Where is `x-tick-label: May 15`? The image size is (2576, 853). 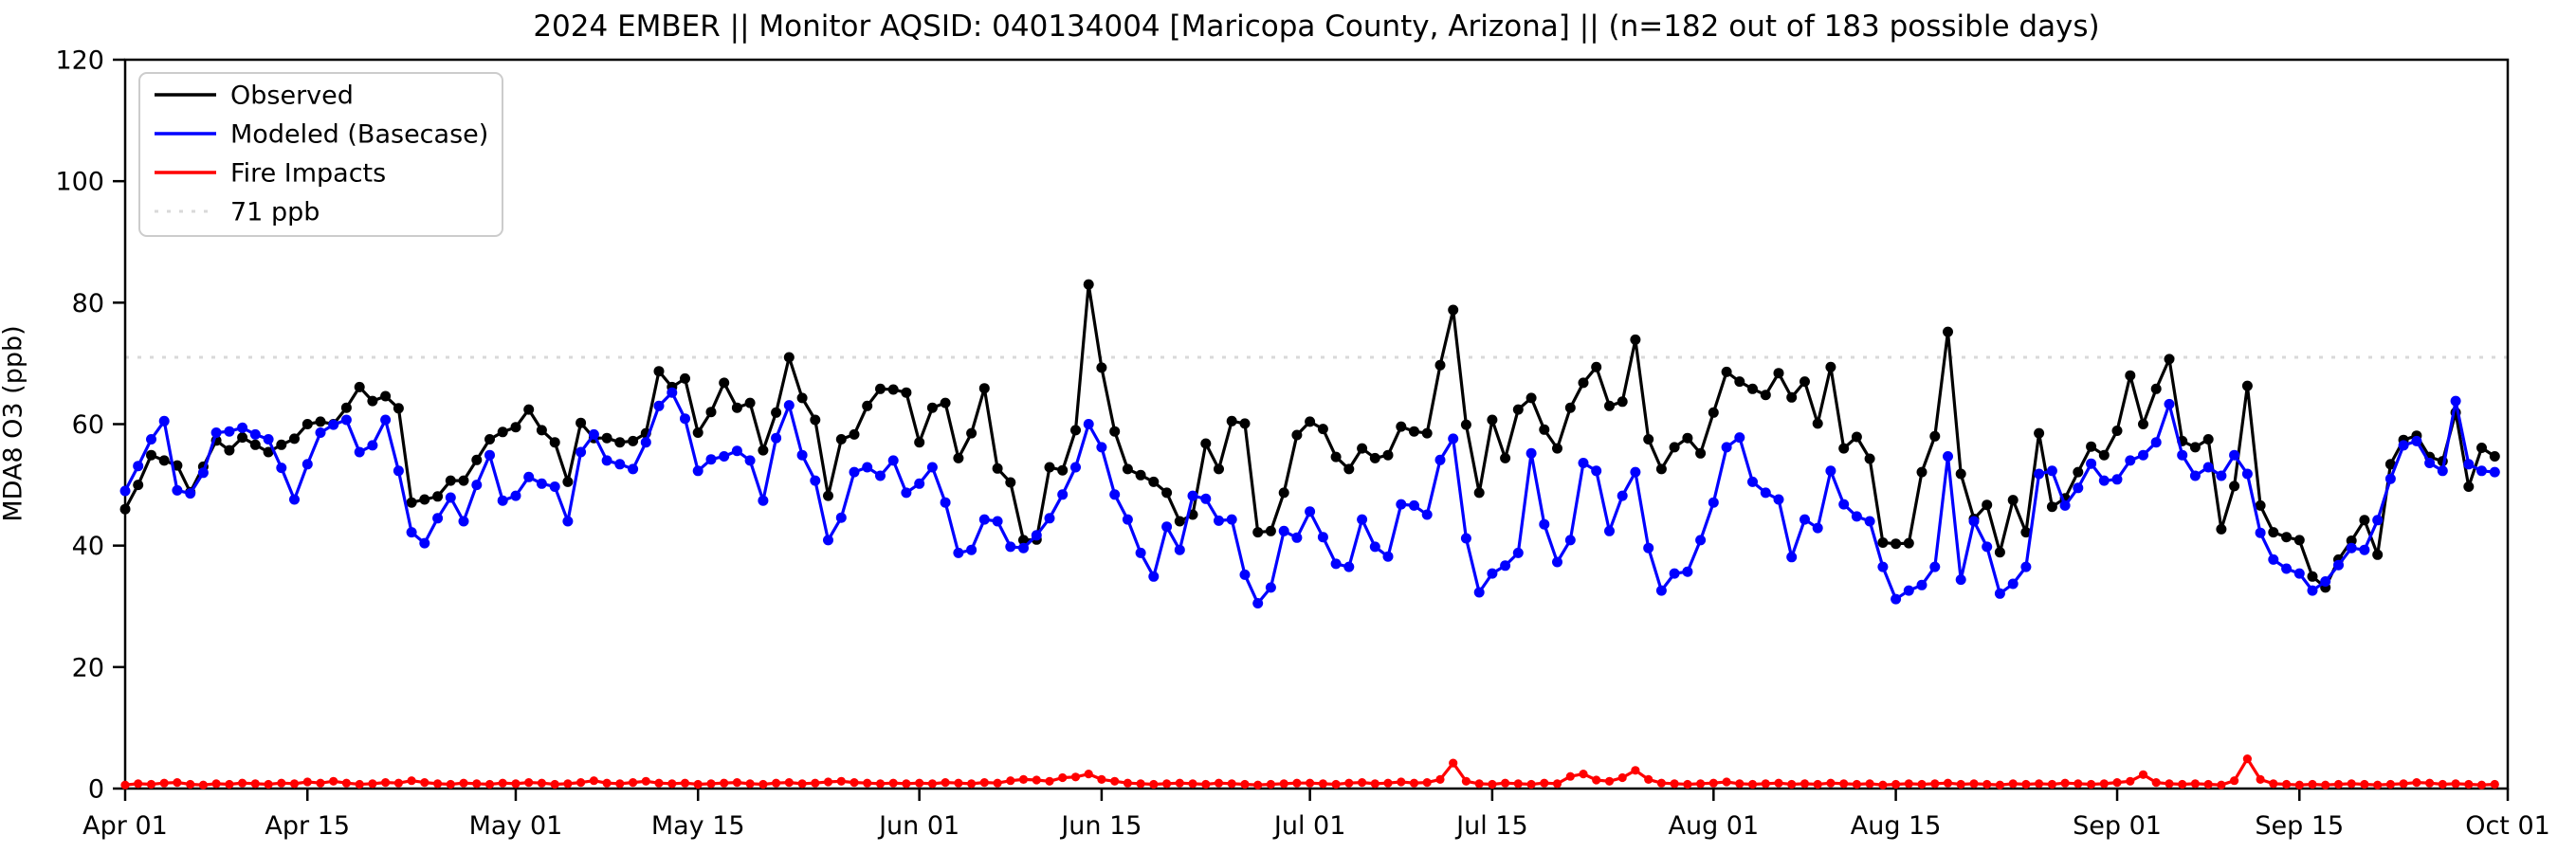
x-tick-label: May 15 is located at coordinates (698, 826).